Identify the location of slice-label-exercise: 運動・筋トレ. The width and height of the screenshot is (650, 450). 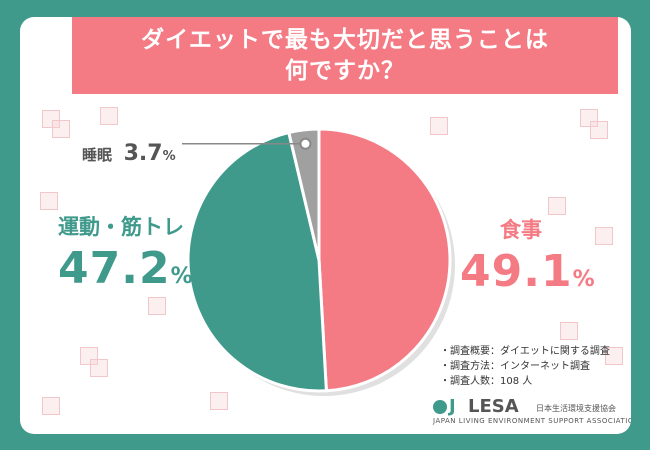
(121, 227).